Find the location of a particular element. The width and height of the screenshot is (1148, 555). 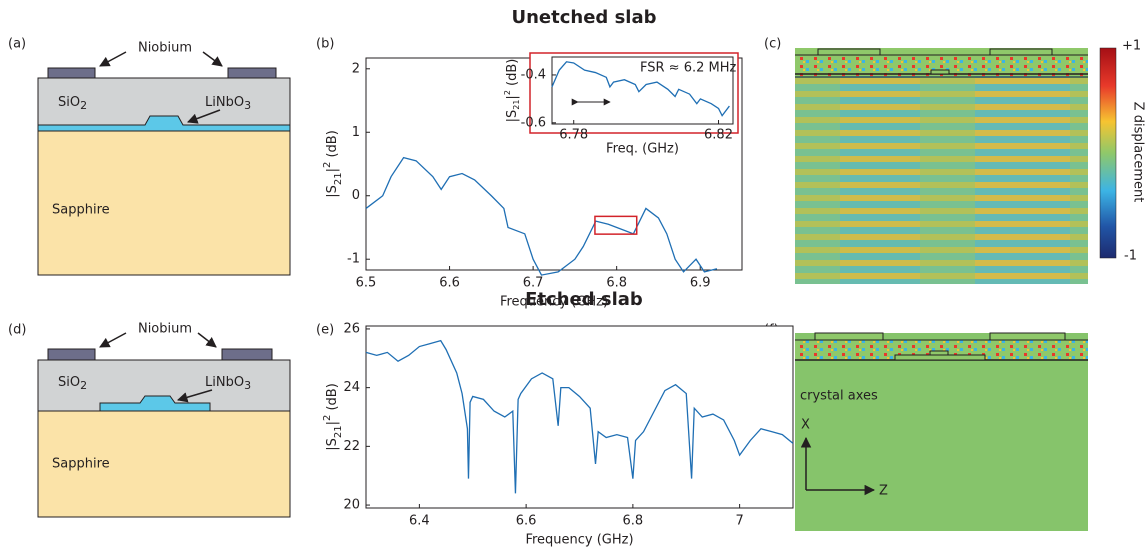

x-tick-label: 6.4 is located at coordinates (419, 521).